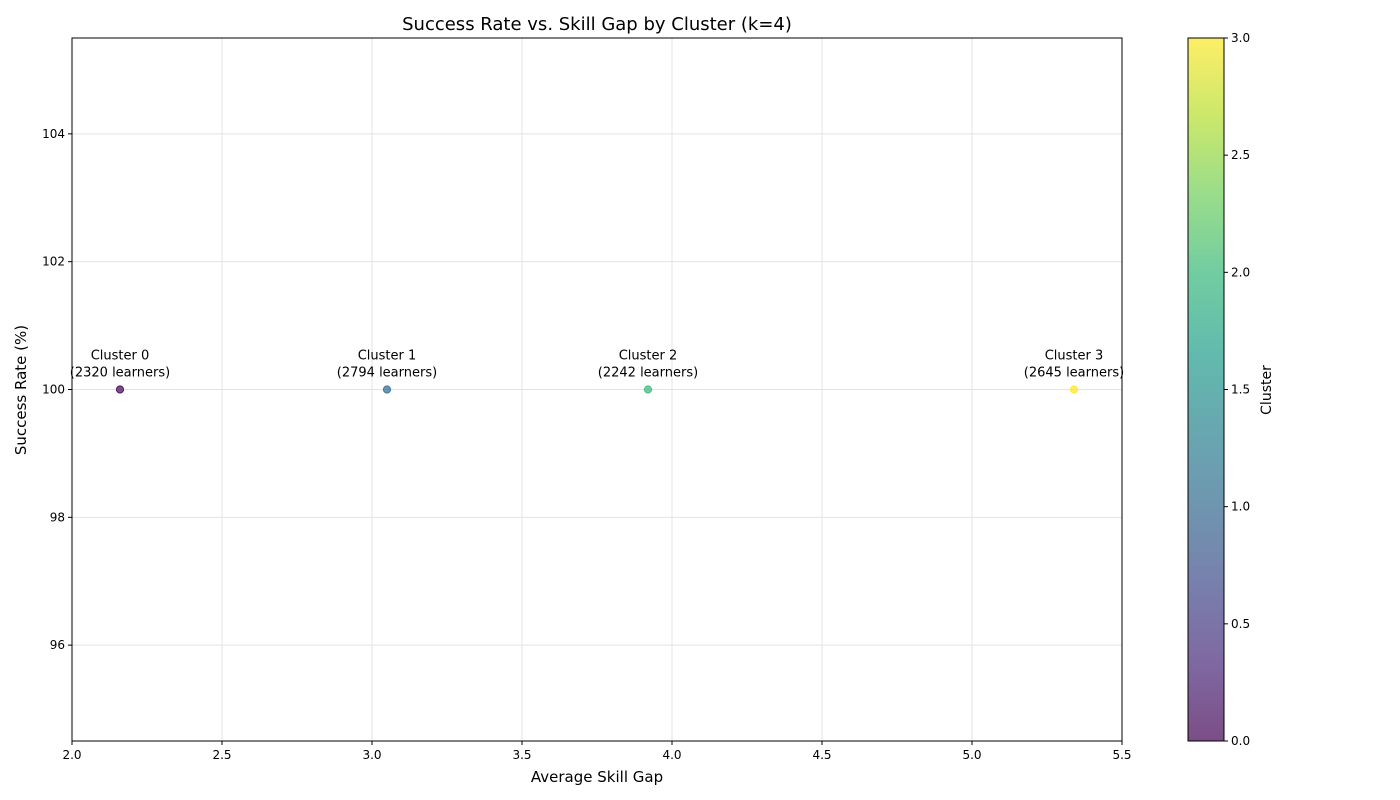  I want to click on cluster-0-label: Cluster 0, so click(120, 356).